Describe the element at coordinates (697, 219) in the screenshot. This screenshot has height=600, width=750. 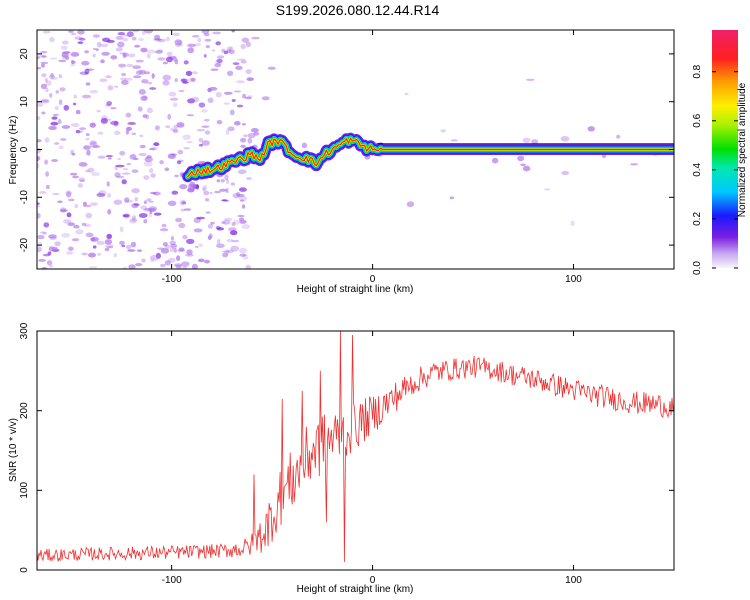
I see `colorbar-tick-label: 0.2` at that location.